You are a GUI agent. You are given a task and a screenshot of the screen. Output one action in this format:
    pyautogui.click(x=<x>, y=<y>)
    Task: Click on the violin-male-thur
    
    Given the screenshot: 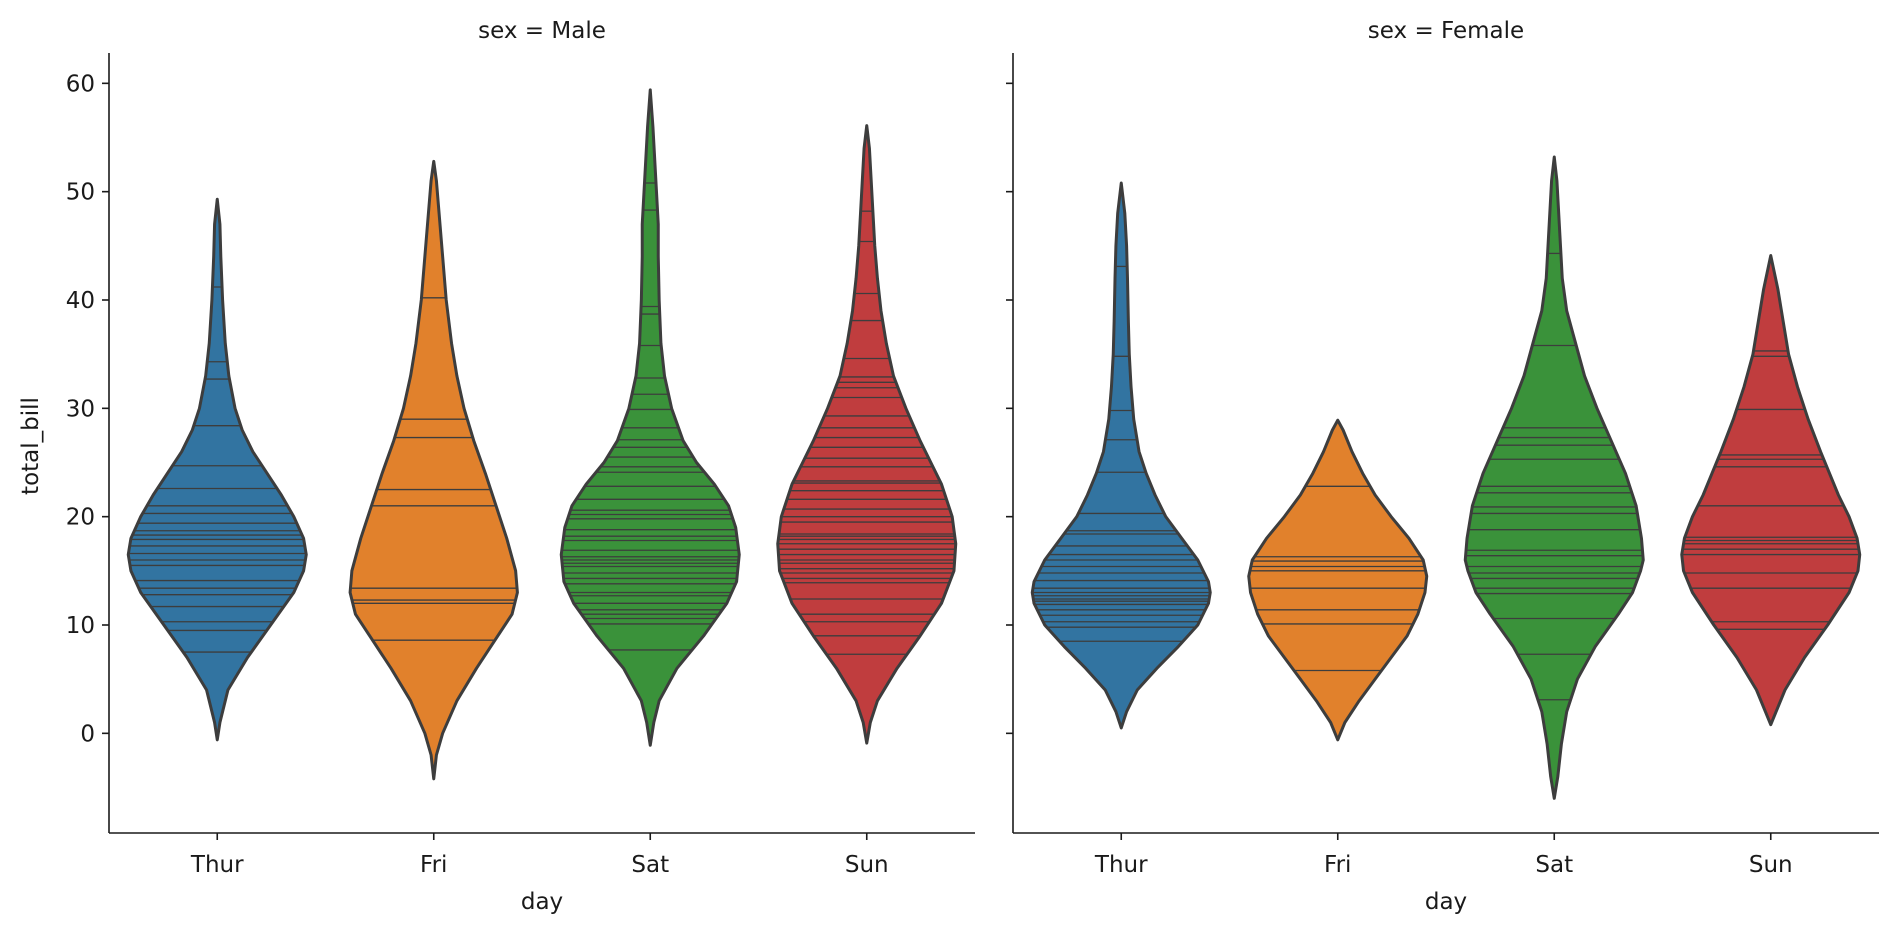 What is the action you would take?
    pyautogui.click(x=217, y=469)
    